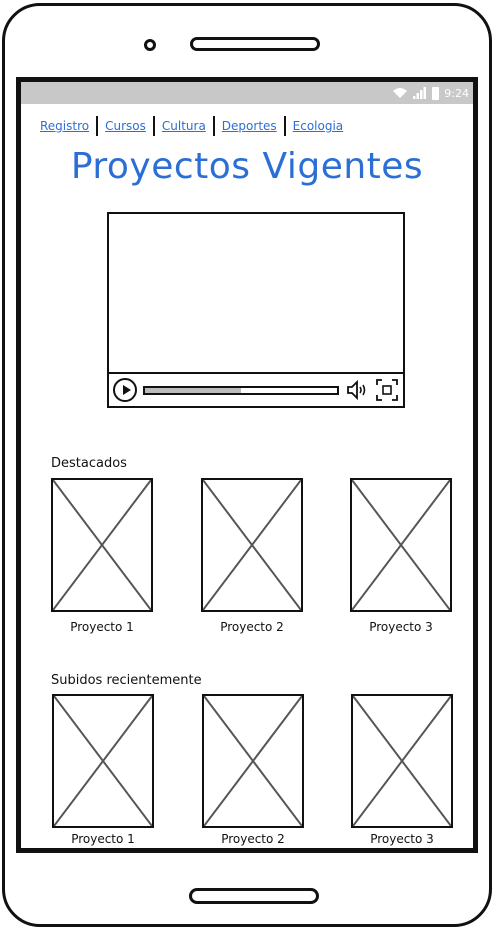 Image resolution: width=496 pixels, height=931 pixels. What do you see at coordinates (255, 44) in the screenshot?
I see `speaker-icon` at bounding box center [255, 44].